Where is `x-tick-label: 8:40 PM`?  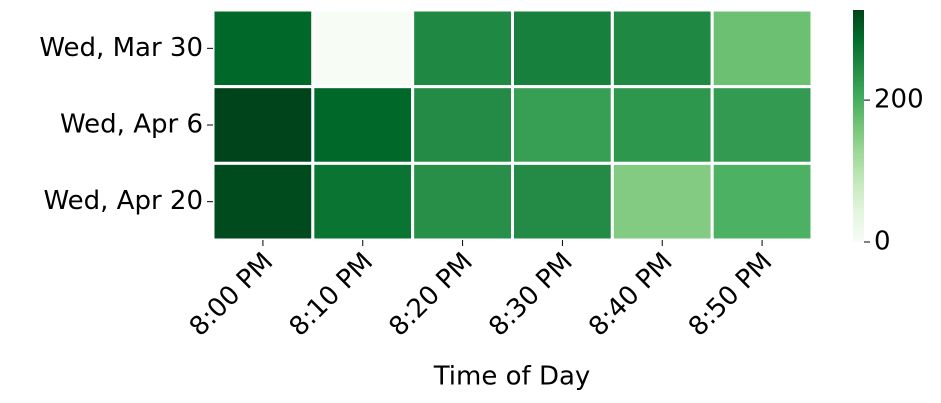
x-tick-label: 8:40 PM is located at coordinates (630, 294).